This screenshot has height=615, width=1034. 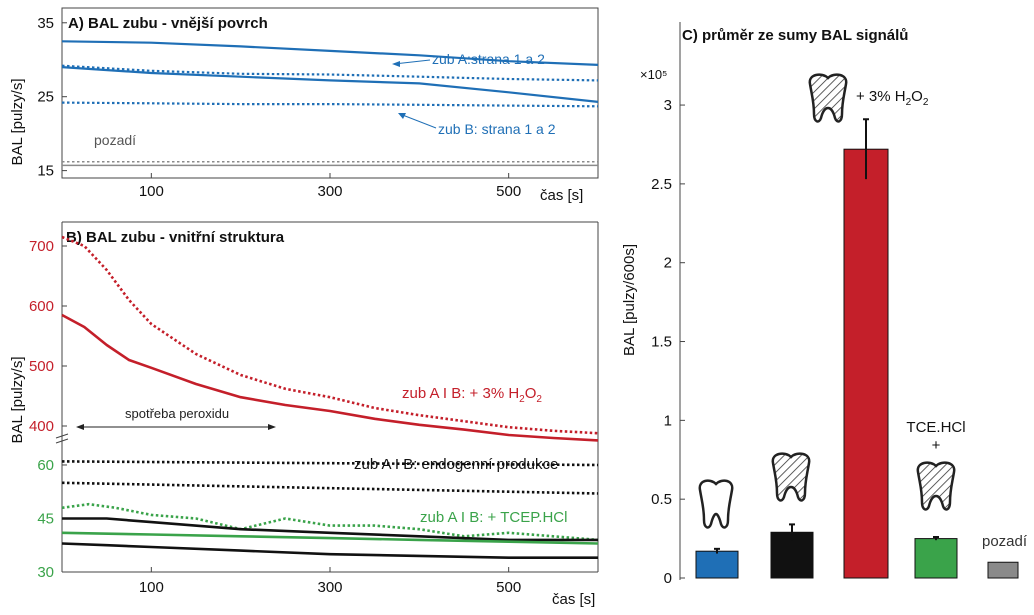 What do you see at coordinates (629, 300) in the screenshot?
I see `panel-c-ylabel: BAL [pulzy/600s]` at bounding box center [629, 300].